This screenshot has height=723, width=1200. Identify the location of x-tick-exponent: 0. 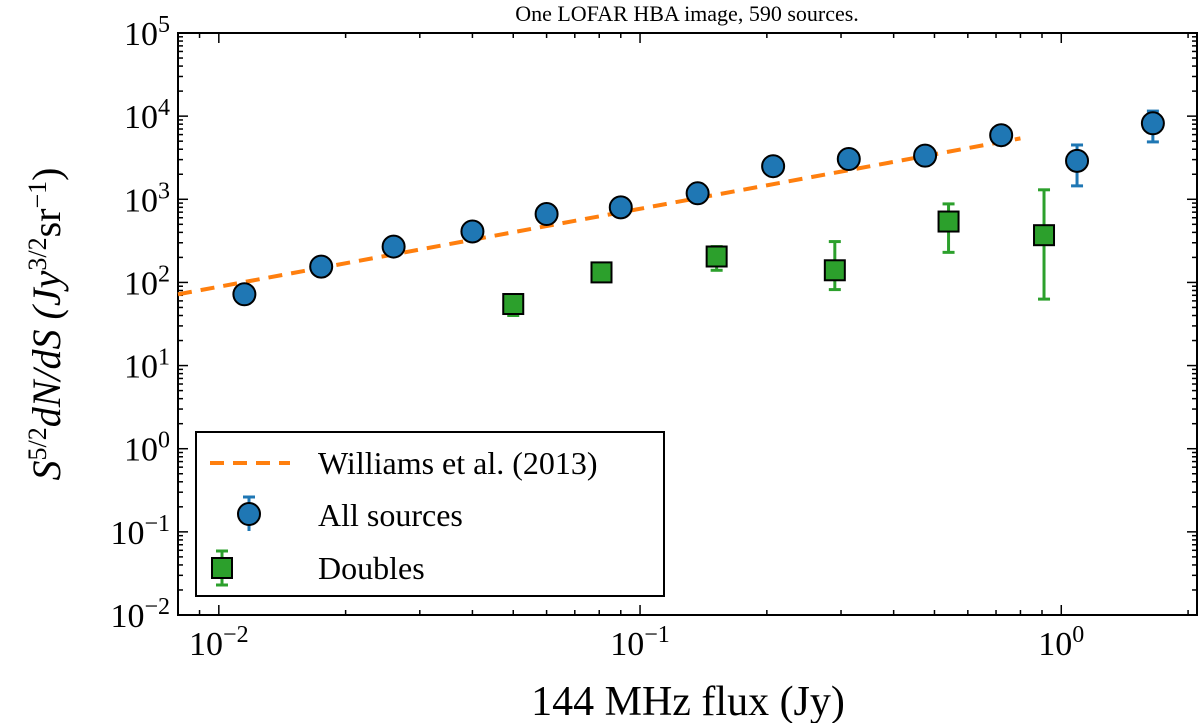
(1078, 635).